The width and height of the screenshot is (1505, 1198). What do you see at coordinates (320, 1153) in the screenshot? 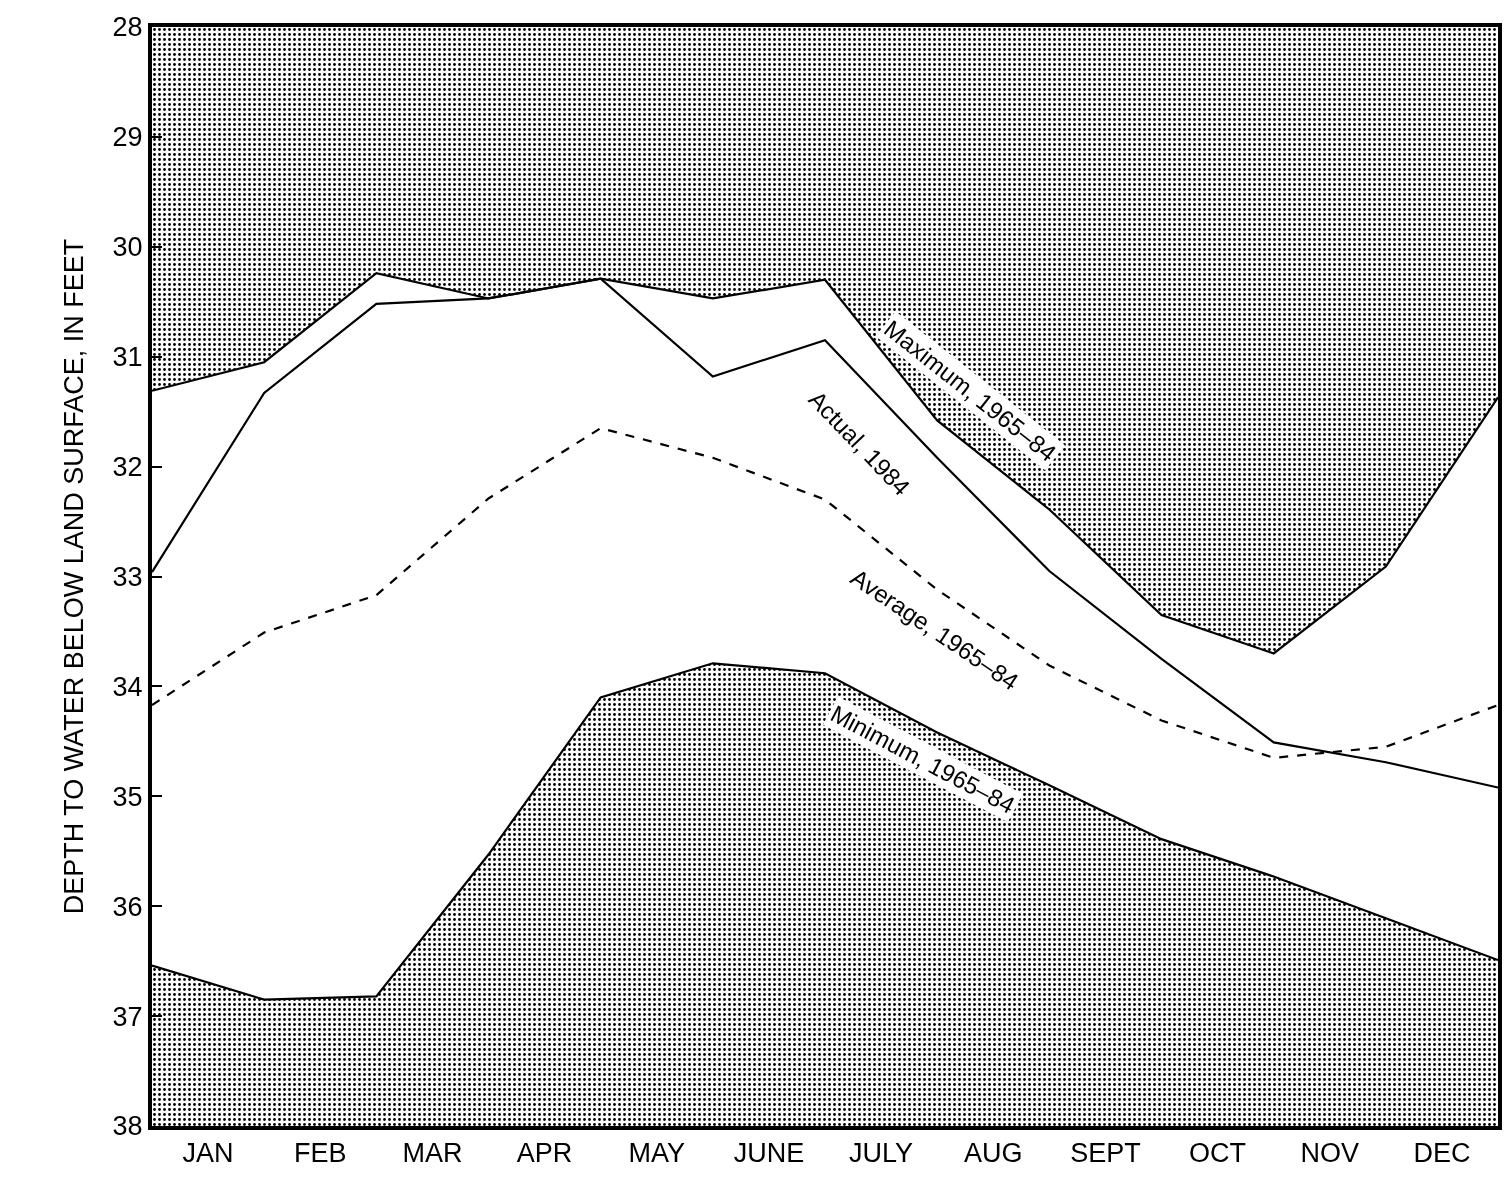
I see `x-tick-label: FEB` at bounding box center [320, 1153].